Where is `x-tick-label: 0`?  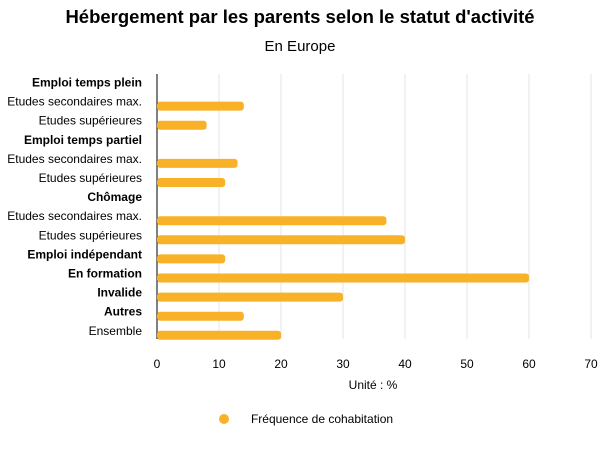
x-tick-label: 0 is located at coordinates (157, 364).